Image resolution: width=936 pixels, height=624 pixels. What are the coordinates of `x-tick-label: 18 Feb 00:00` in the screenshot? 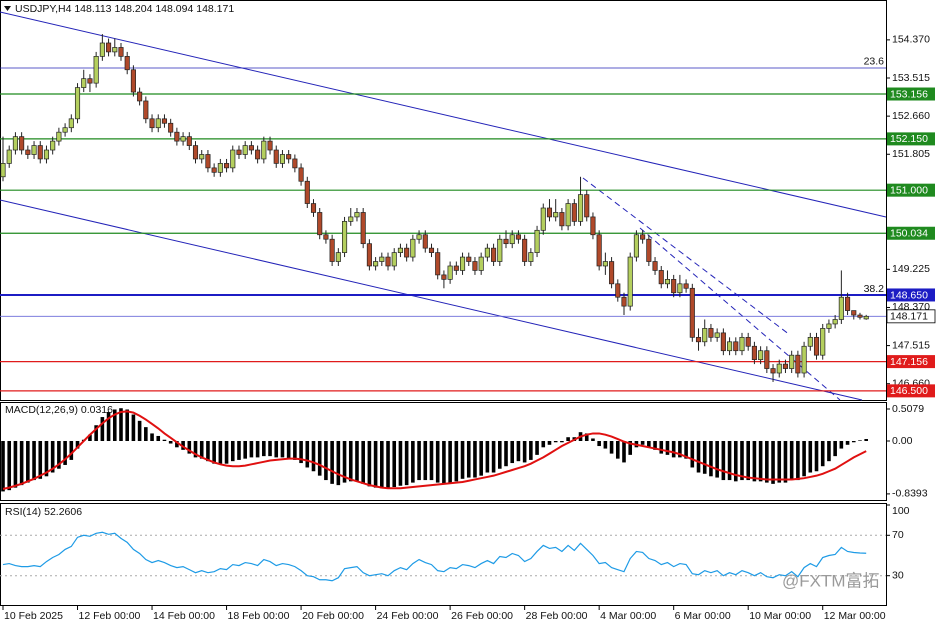 It's located at (259, 616).